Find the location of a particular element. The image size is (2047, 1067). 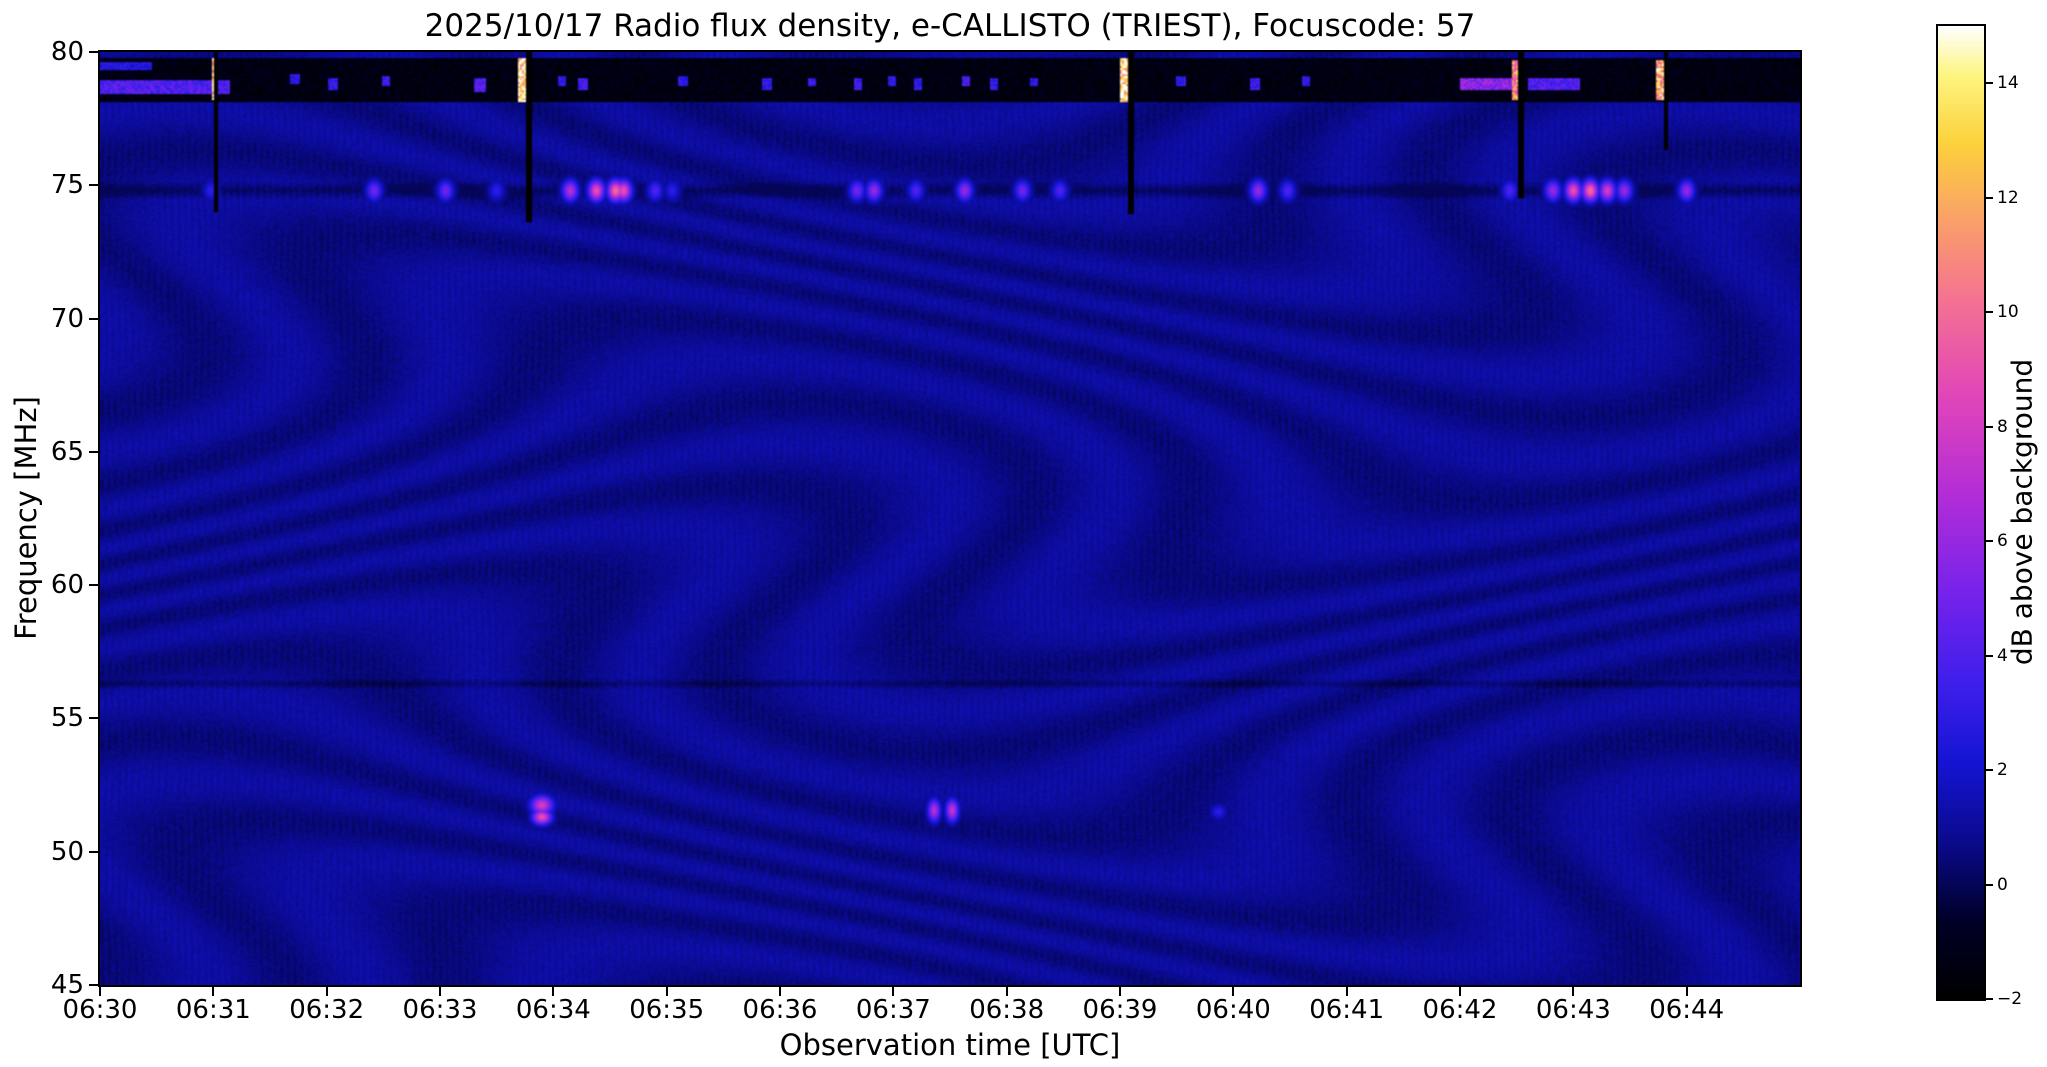

colorbar-gradient is located at coordinates (1961, 512).